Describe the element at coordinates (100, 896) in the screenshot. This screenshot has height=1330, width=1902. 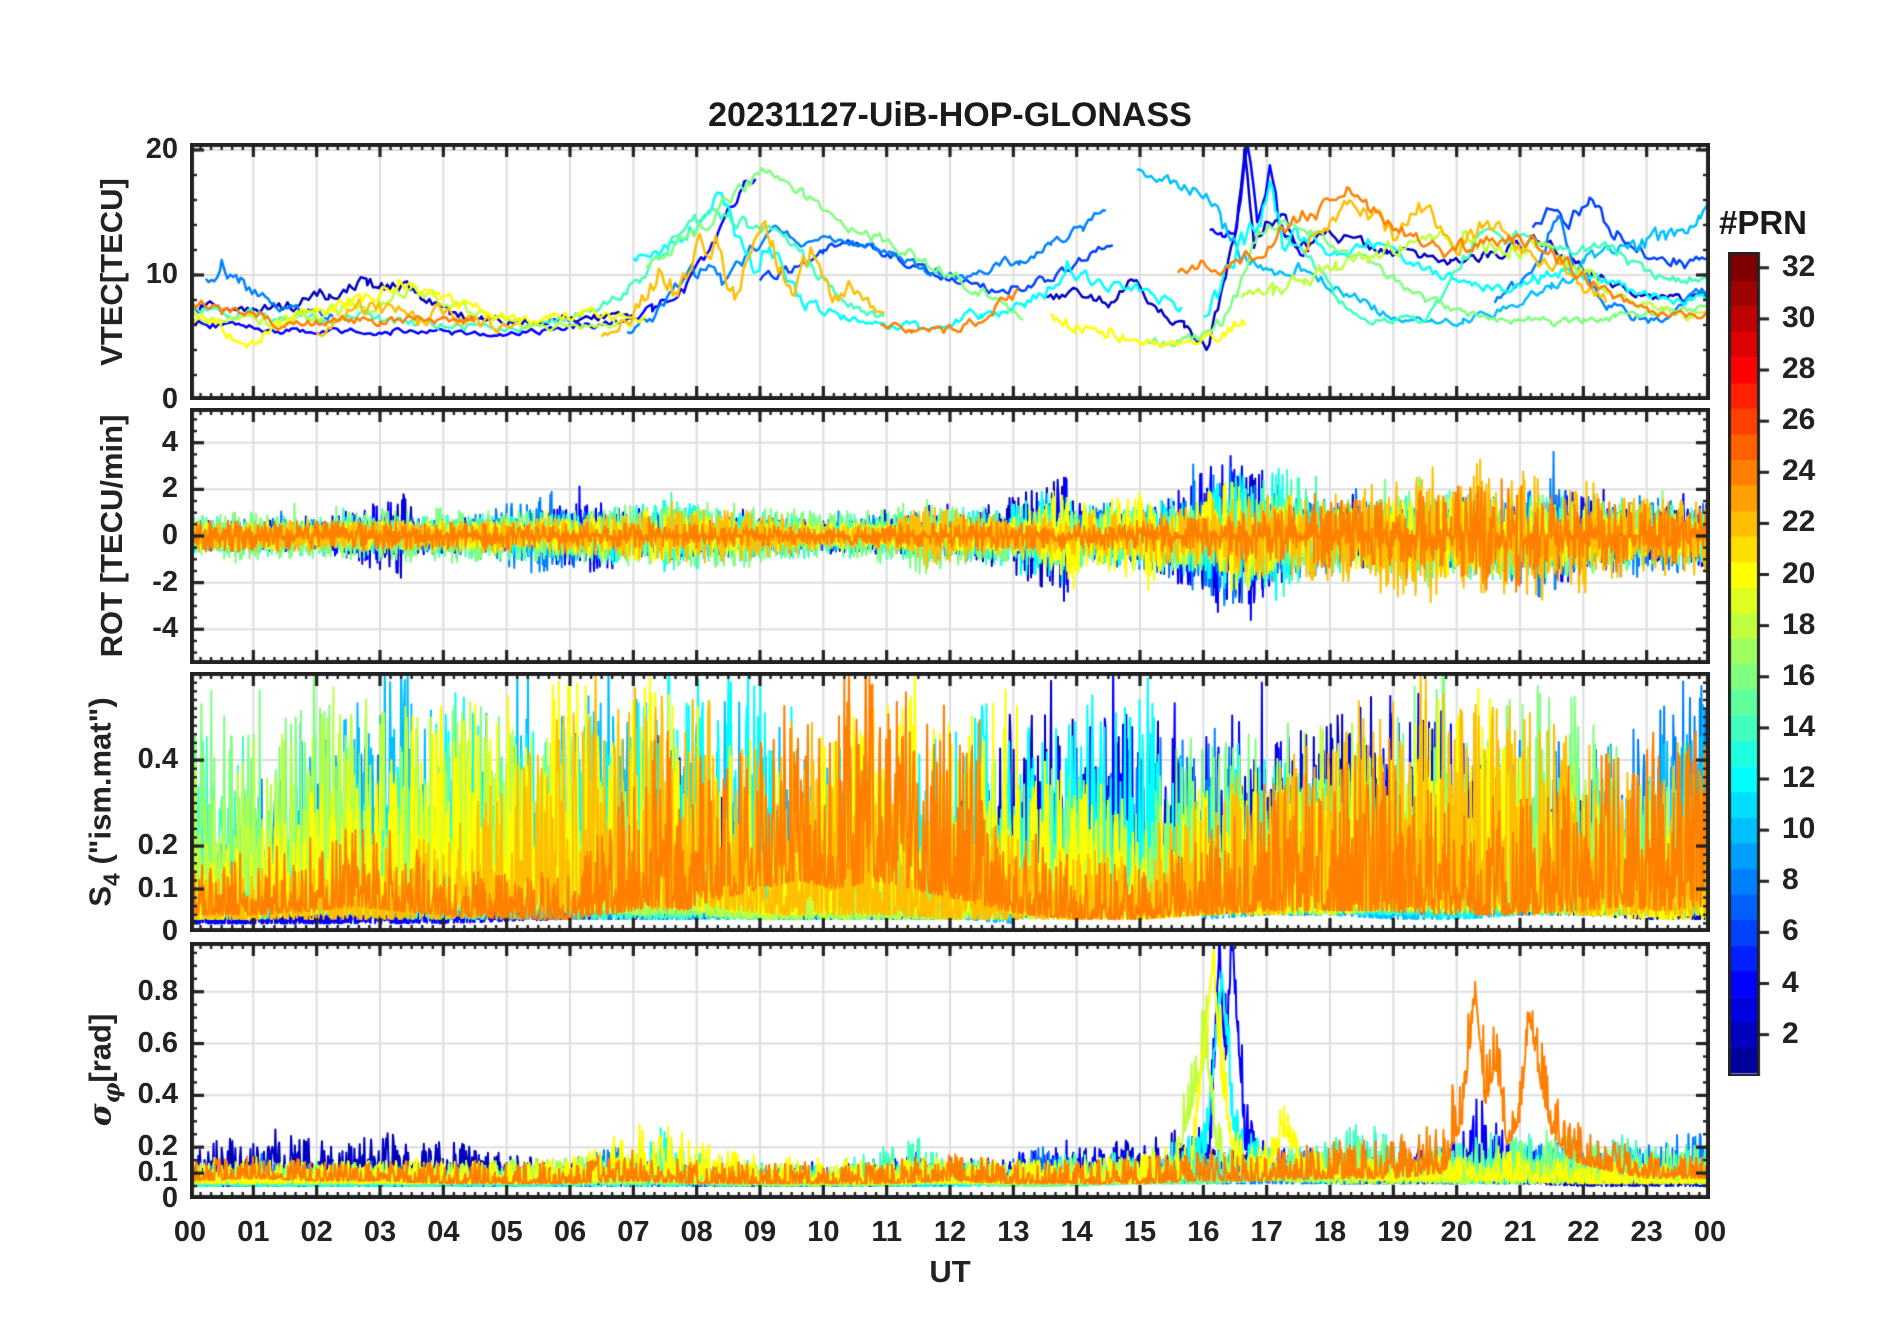
I see `s4-axis-label-main: S` at that location.